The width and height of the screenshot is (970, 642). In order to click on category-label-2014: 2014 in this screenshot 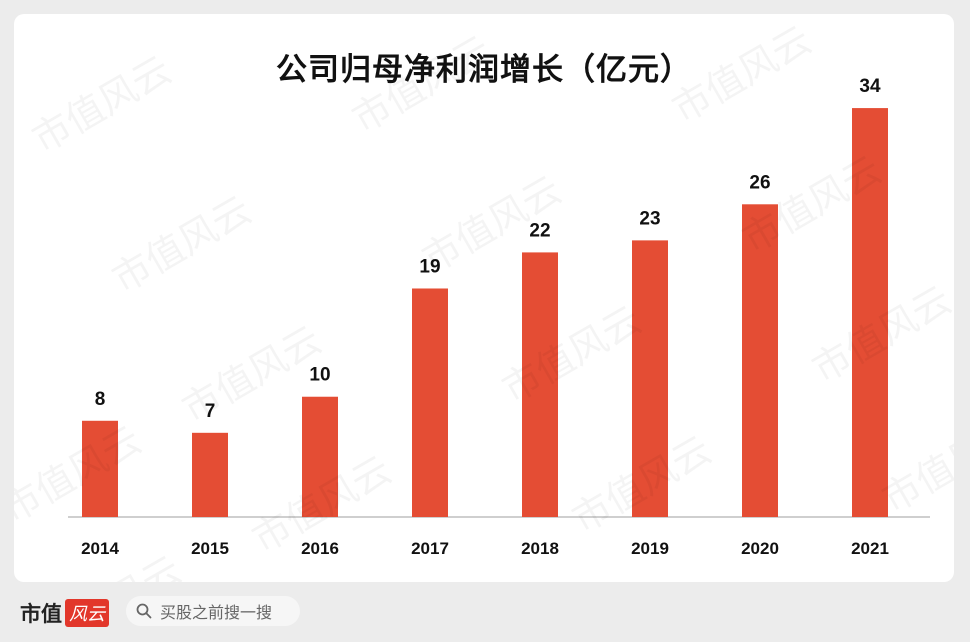, I will do `click(100, 548)`.